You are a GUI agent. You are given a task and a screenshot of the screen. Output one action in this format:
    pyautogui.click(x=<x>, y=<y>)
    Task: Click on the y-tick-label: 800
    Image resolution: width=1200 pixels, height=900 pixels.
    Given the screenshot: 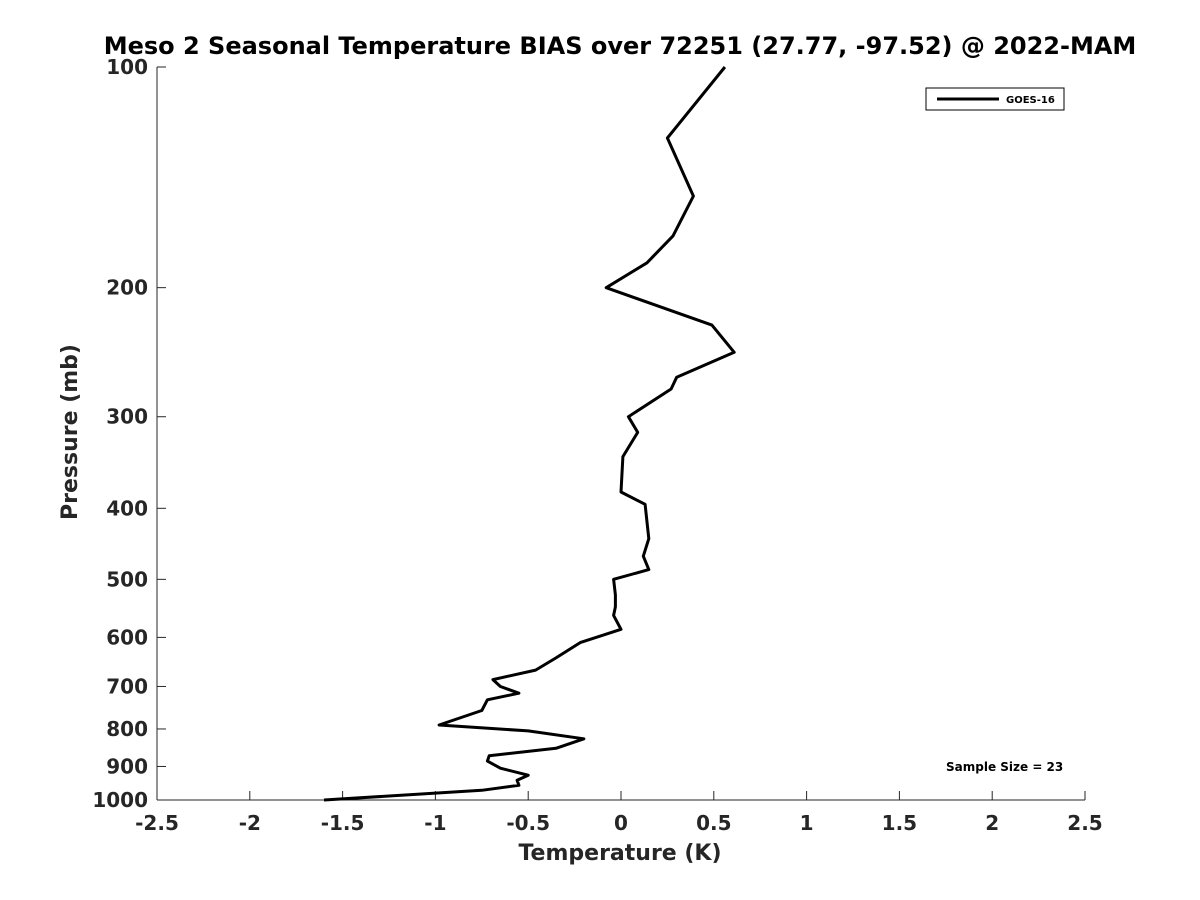 What is the action you would take?
    pyautogui.click(x=127, y=729)
    